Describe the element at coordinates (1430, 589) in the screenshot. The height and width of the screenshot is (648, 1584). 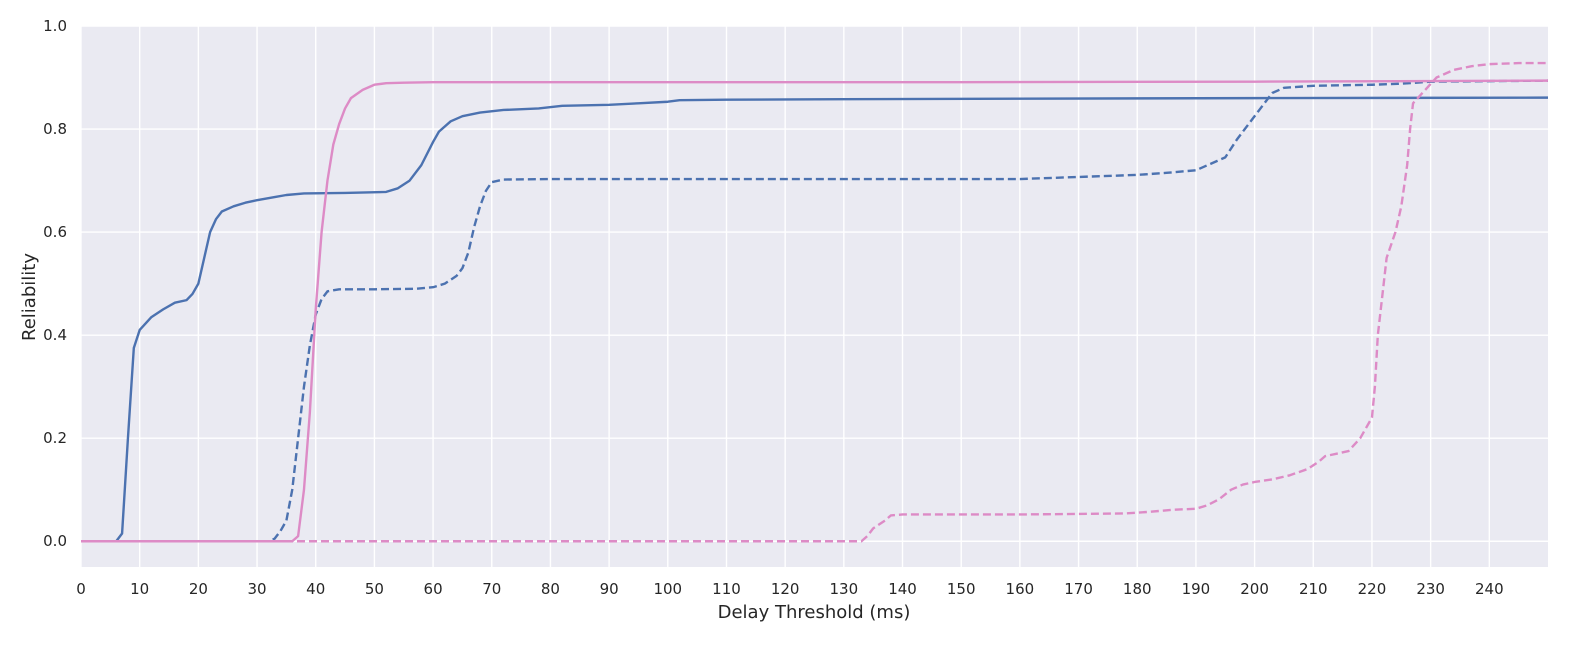
I see `x-tick-label: 230` at that location.